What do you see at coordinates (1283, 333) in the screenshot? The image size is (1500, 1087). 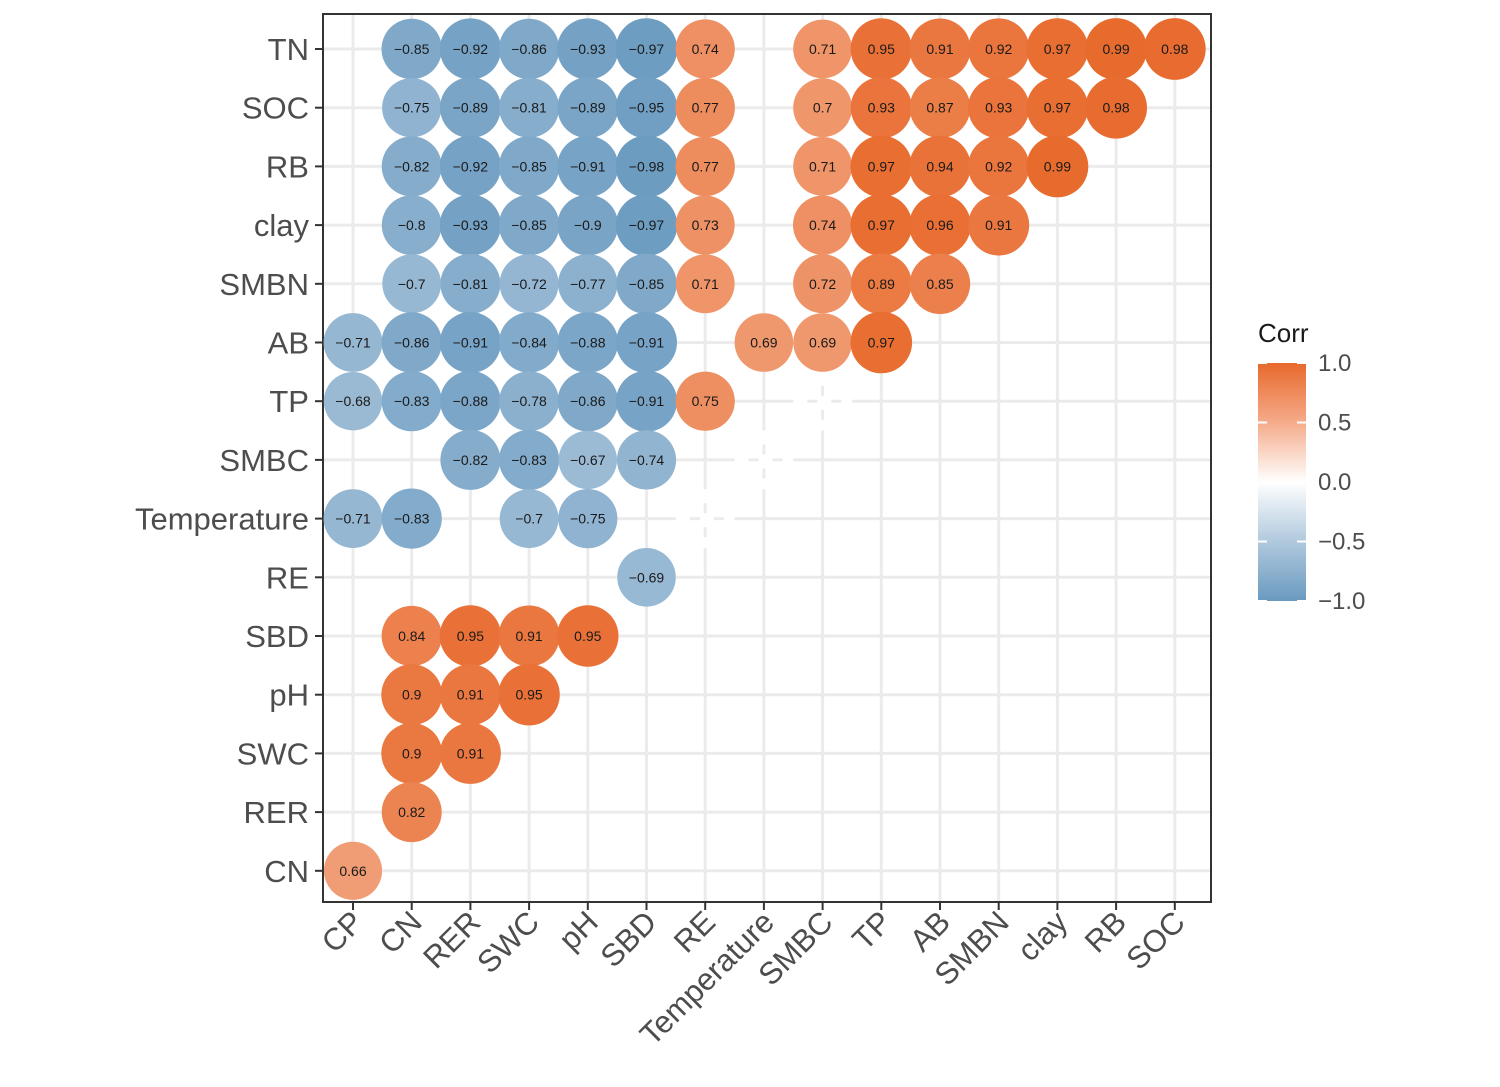 I see `legend-title: Corr` at bounding box center [1283, 333].